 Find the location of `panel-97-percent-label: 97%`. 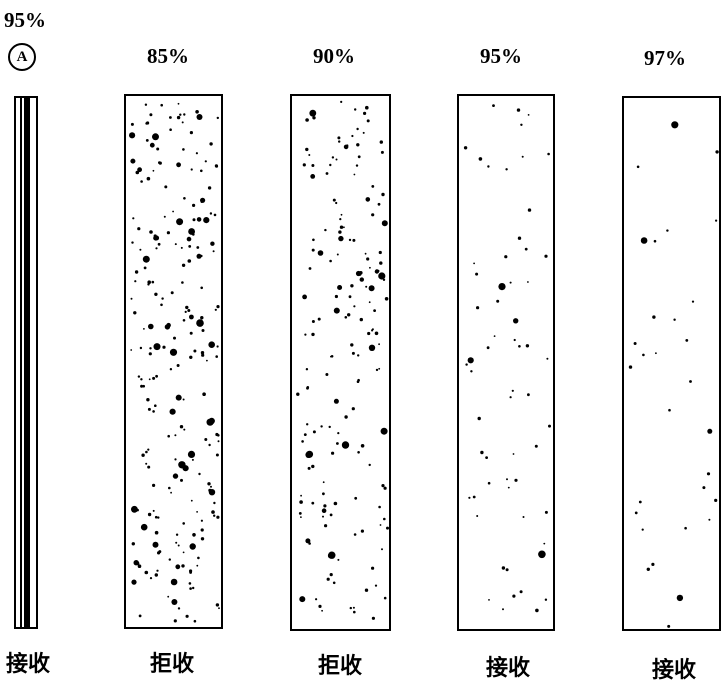

panel-97-percent-label: 97% is located at coordinates (665, 58).